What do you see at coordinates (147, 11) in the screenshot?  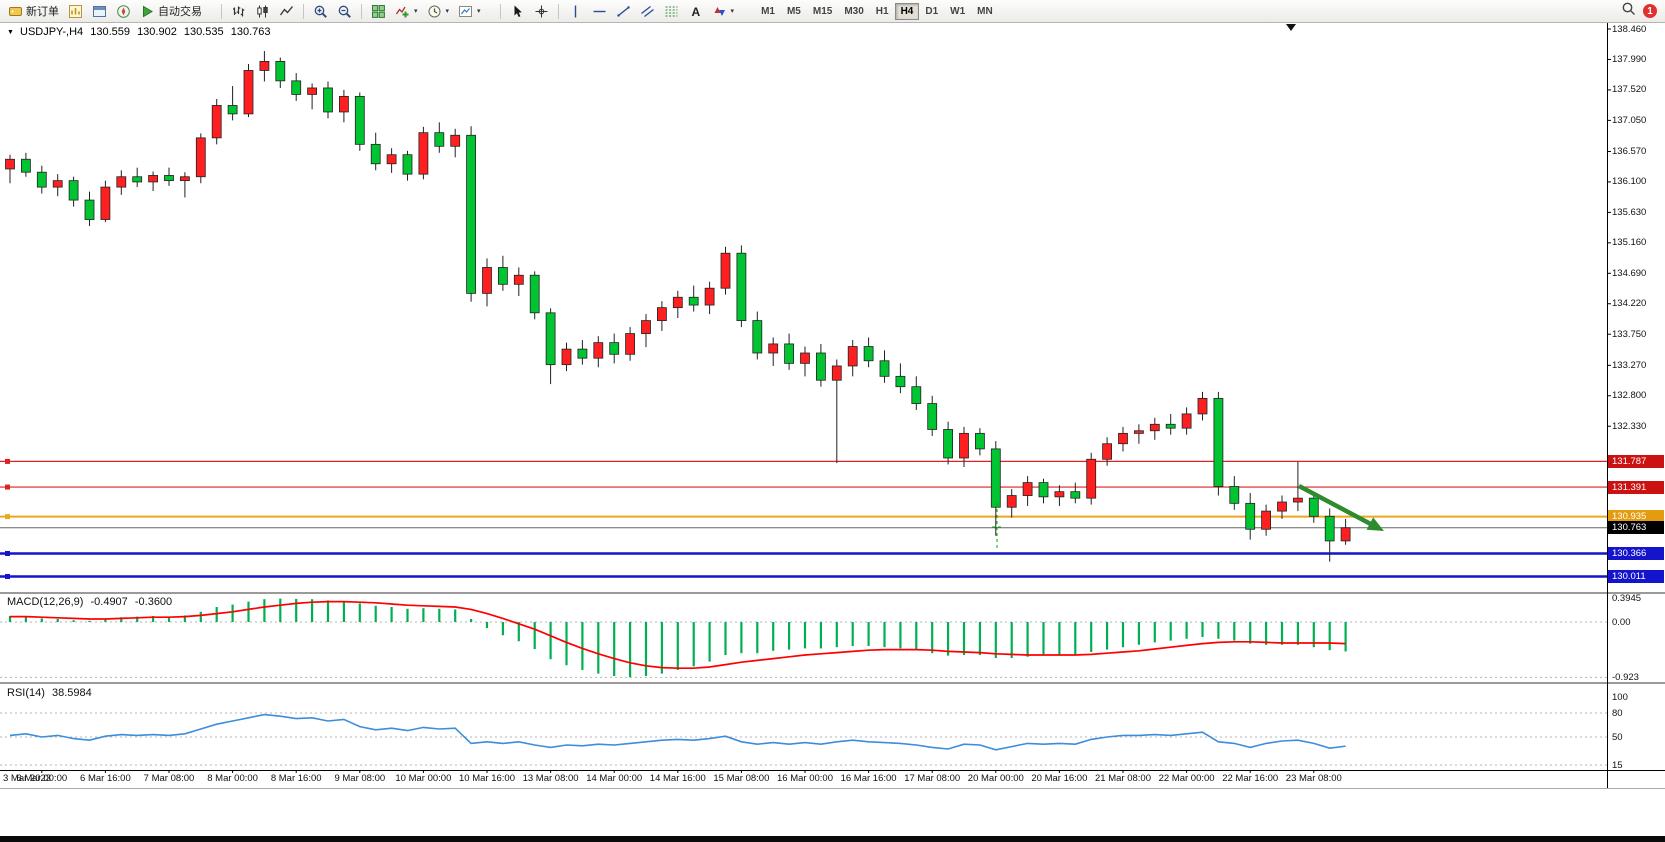 I see `auto-trading-icon` at bounding box center [147, 11].